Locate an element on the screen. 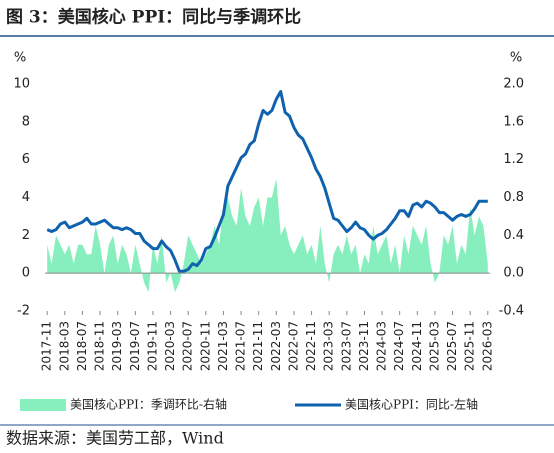  y2-tick-label: -0.4 is located at coordinates (511, 311).